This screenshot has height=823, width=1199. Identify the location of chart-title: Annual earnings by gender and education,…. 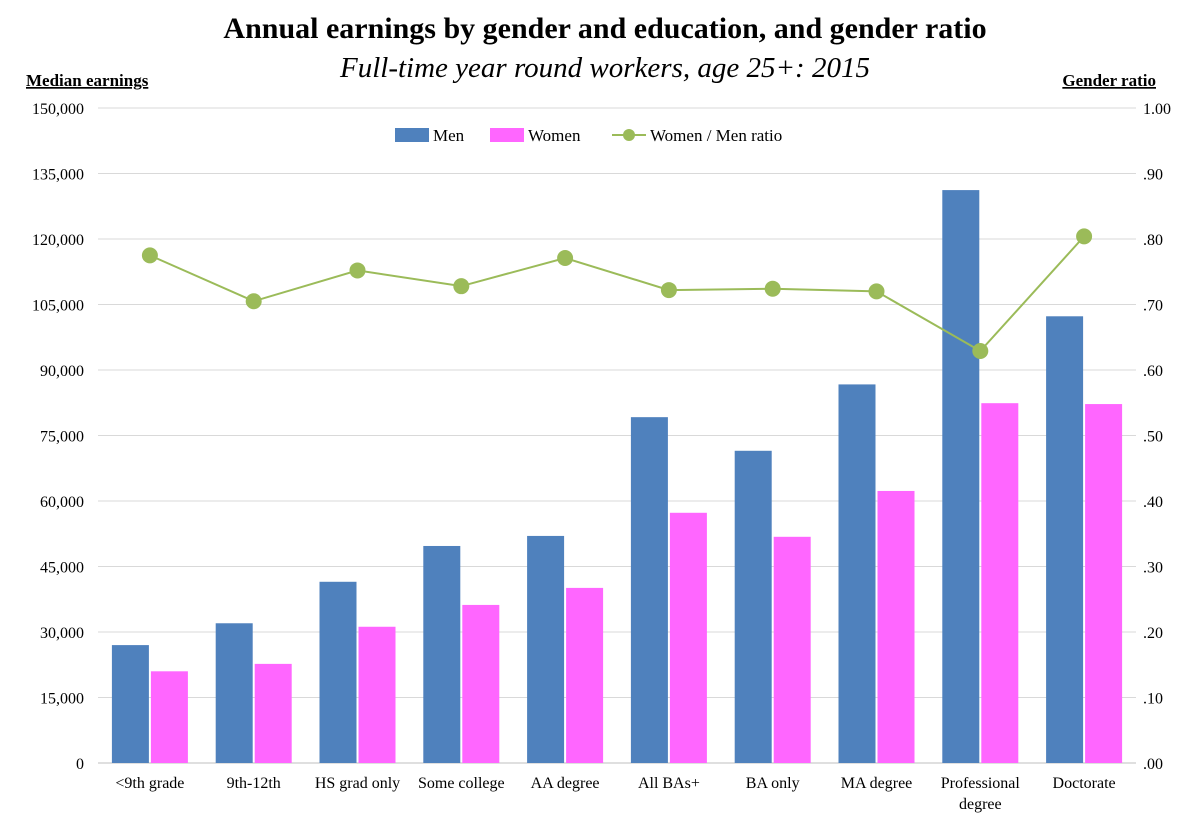
(604, 28).